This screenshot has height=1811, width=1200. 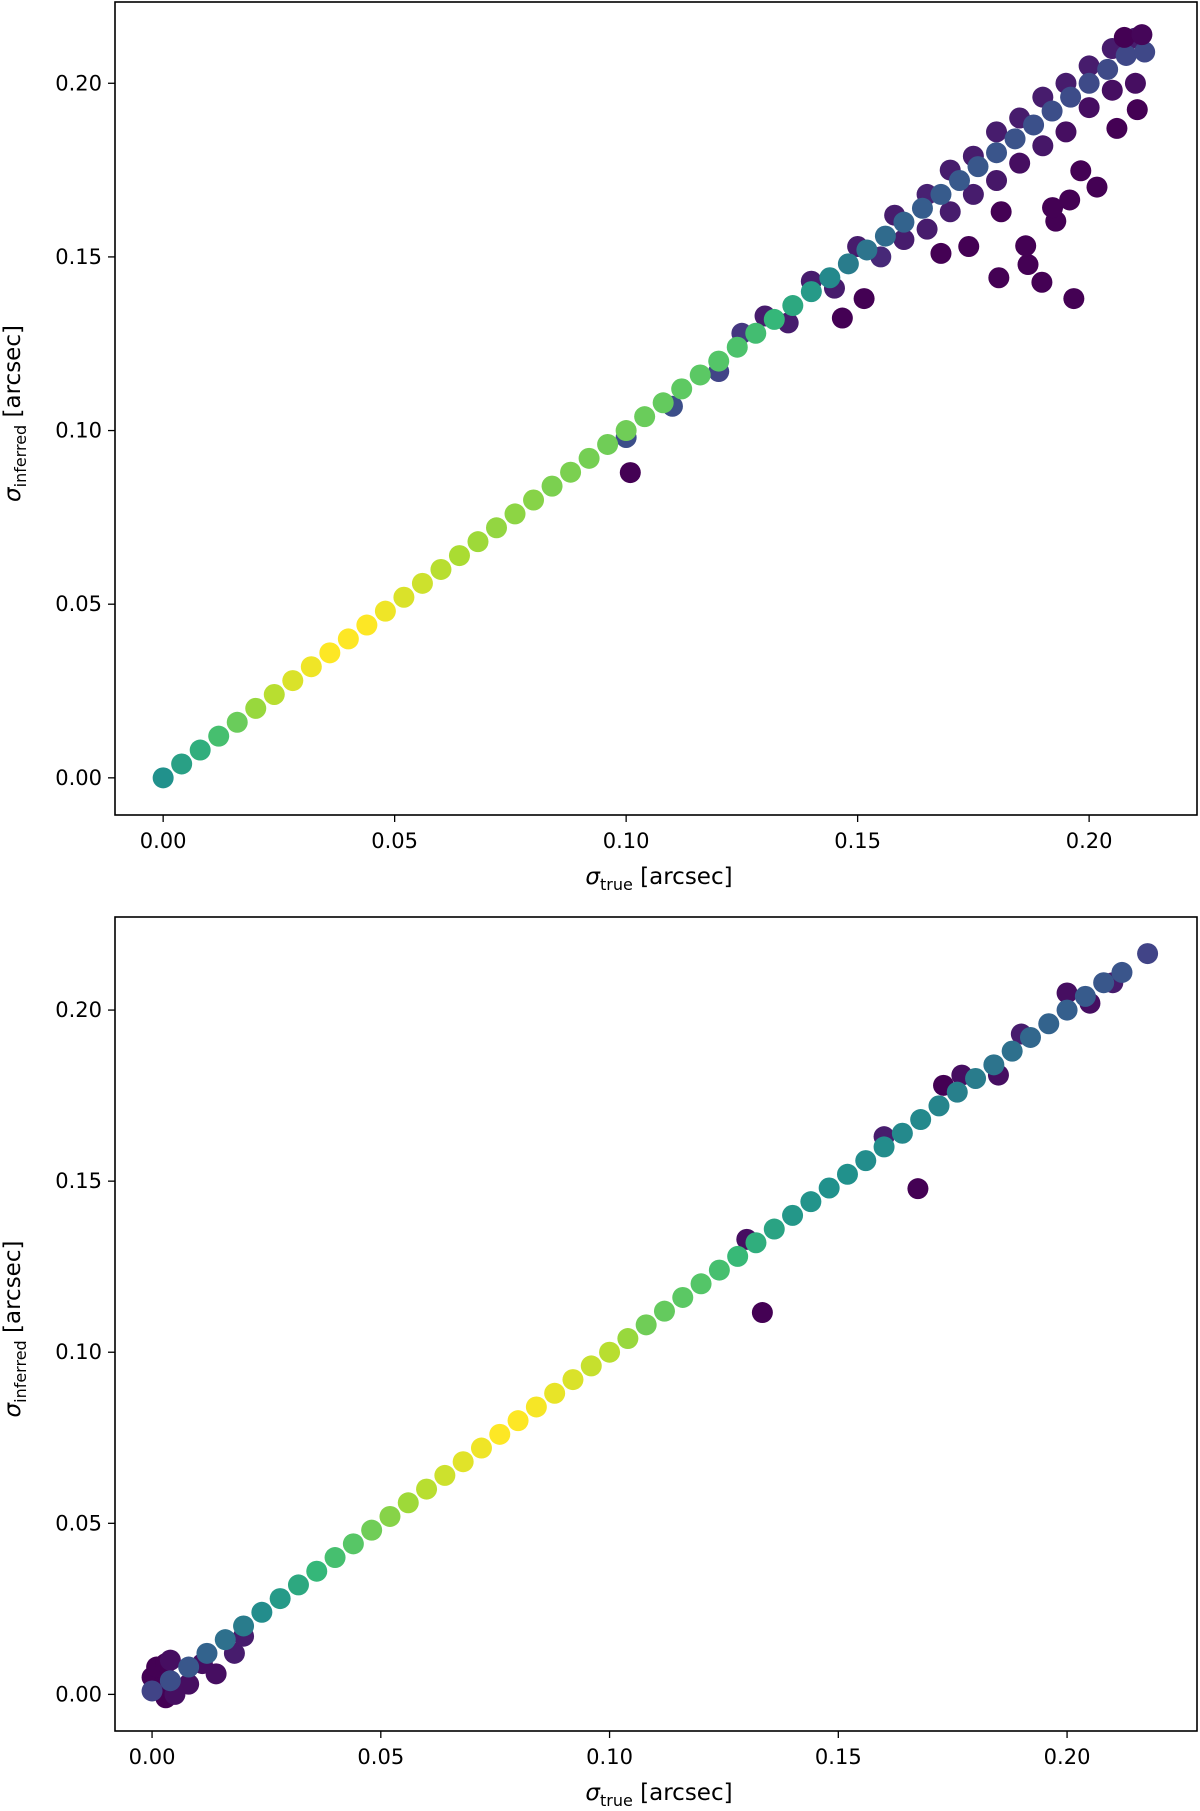 What do you see at coordinates (380, 1757) in the screenshot?
I see `x-tick-label: 0.05` at bounding box center [380, 1757].